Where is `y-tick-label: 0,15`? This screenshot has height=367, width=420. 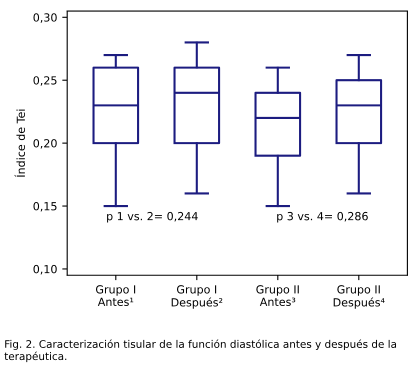 y-tick-label: 0,15 is located at coordinates (45, 207).